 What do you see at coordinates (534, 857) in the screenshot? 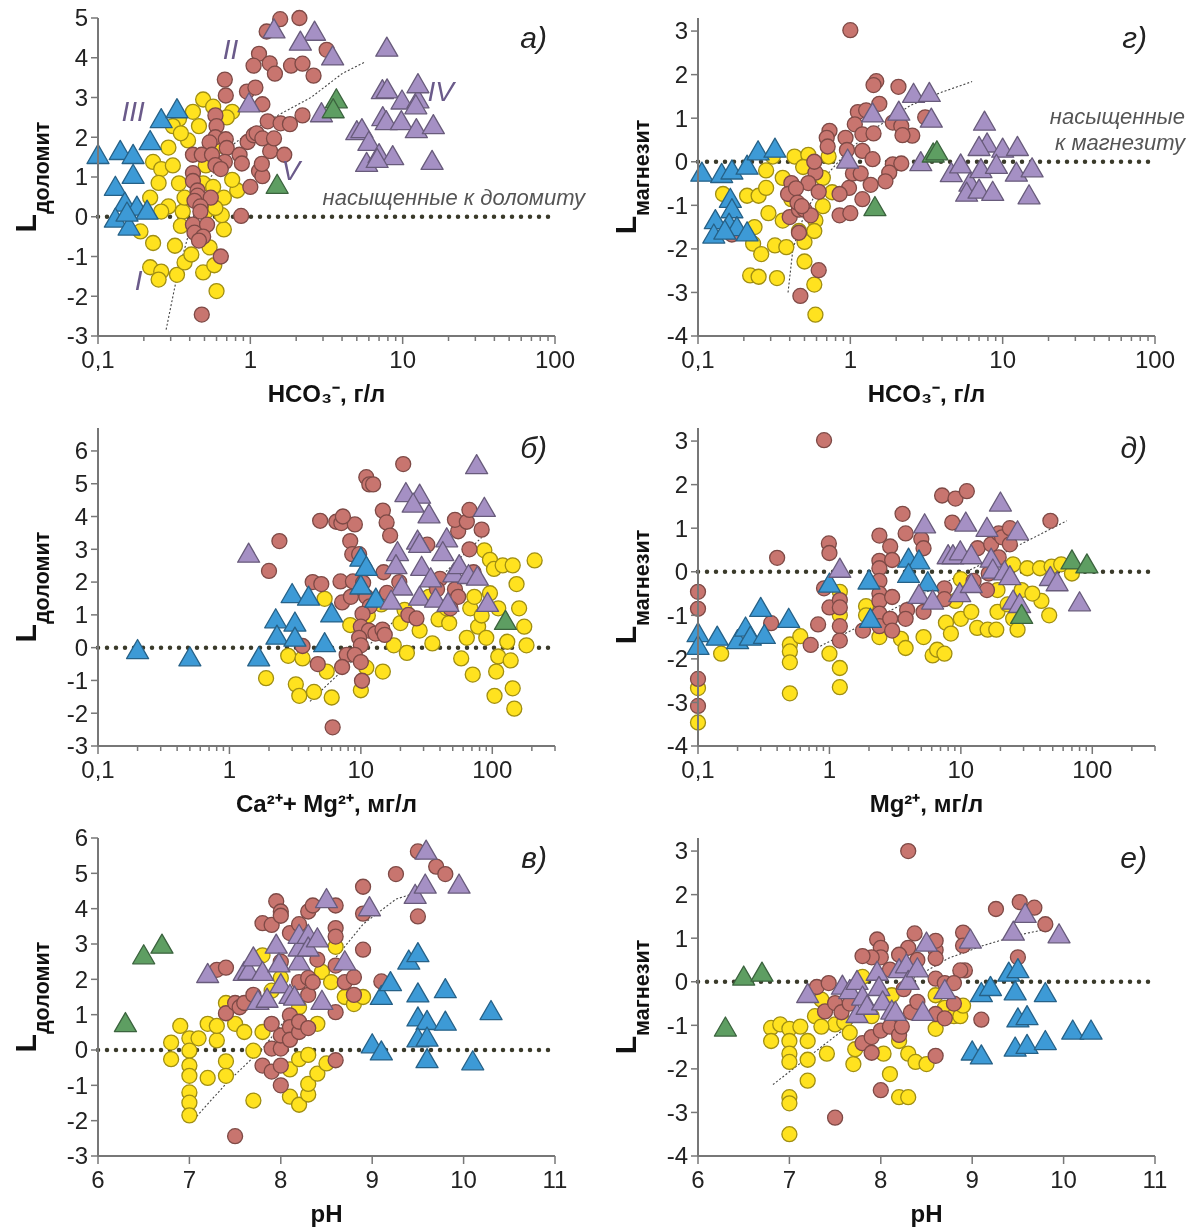
I see `annotation: в)` at bounding box center [534, 857].